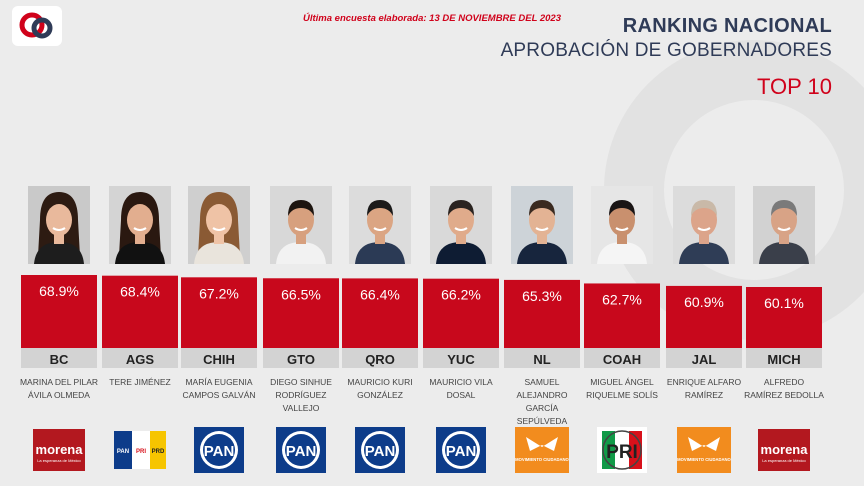 Image resolution: width=864 pixels, height=486 pixels. Describe the element at coordinates (301, 313) in the screenshot. I see `bar-gto` at that location.